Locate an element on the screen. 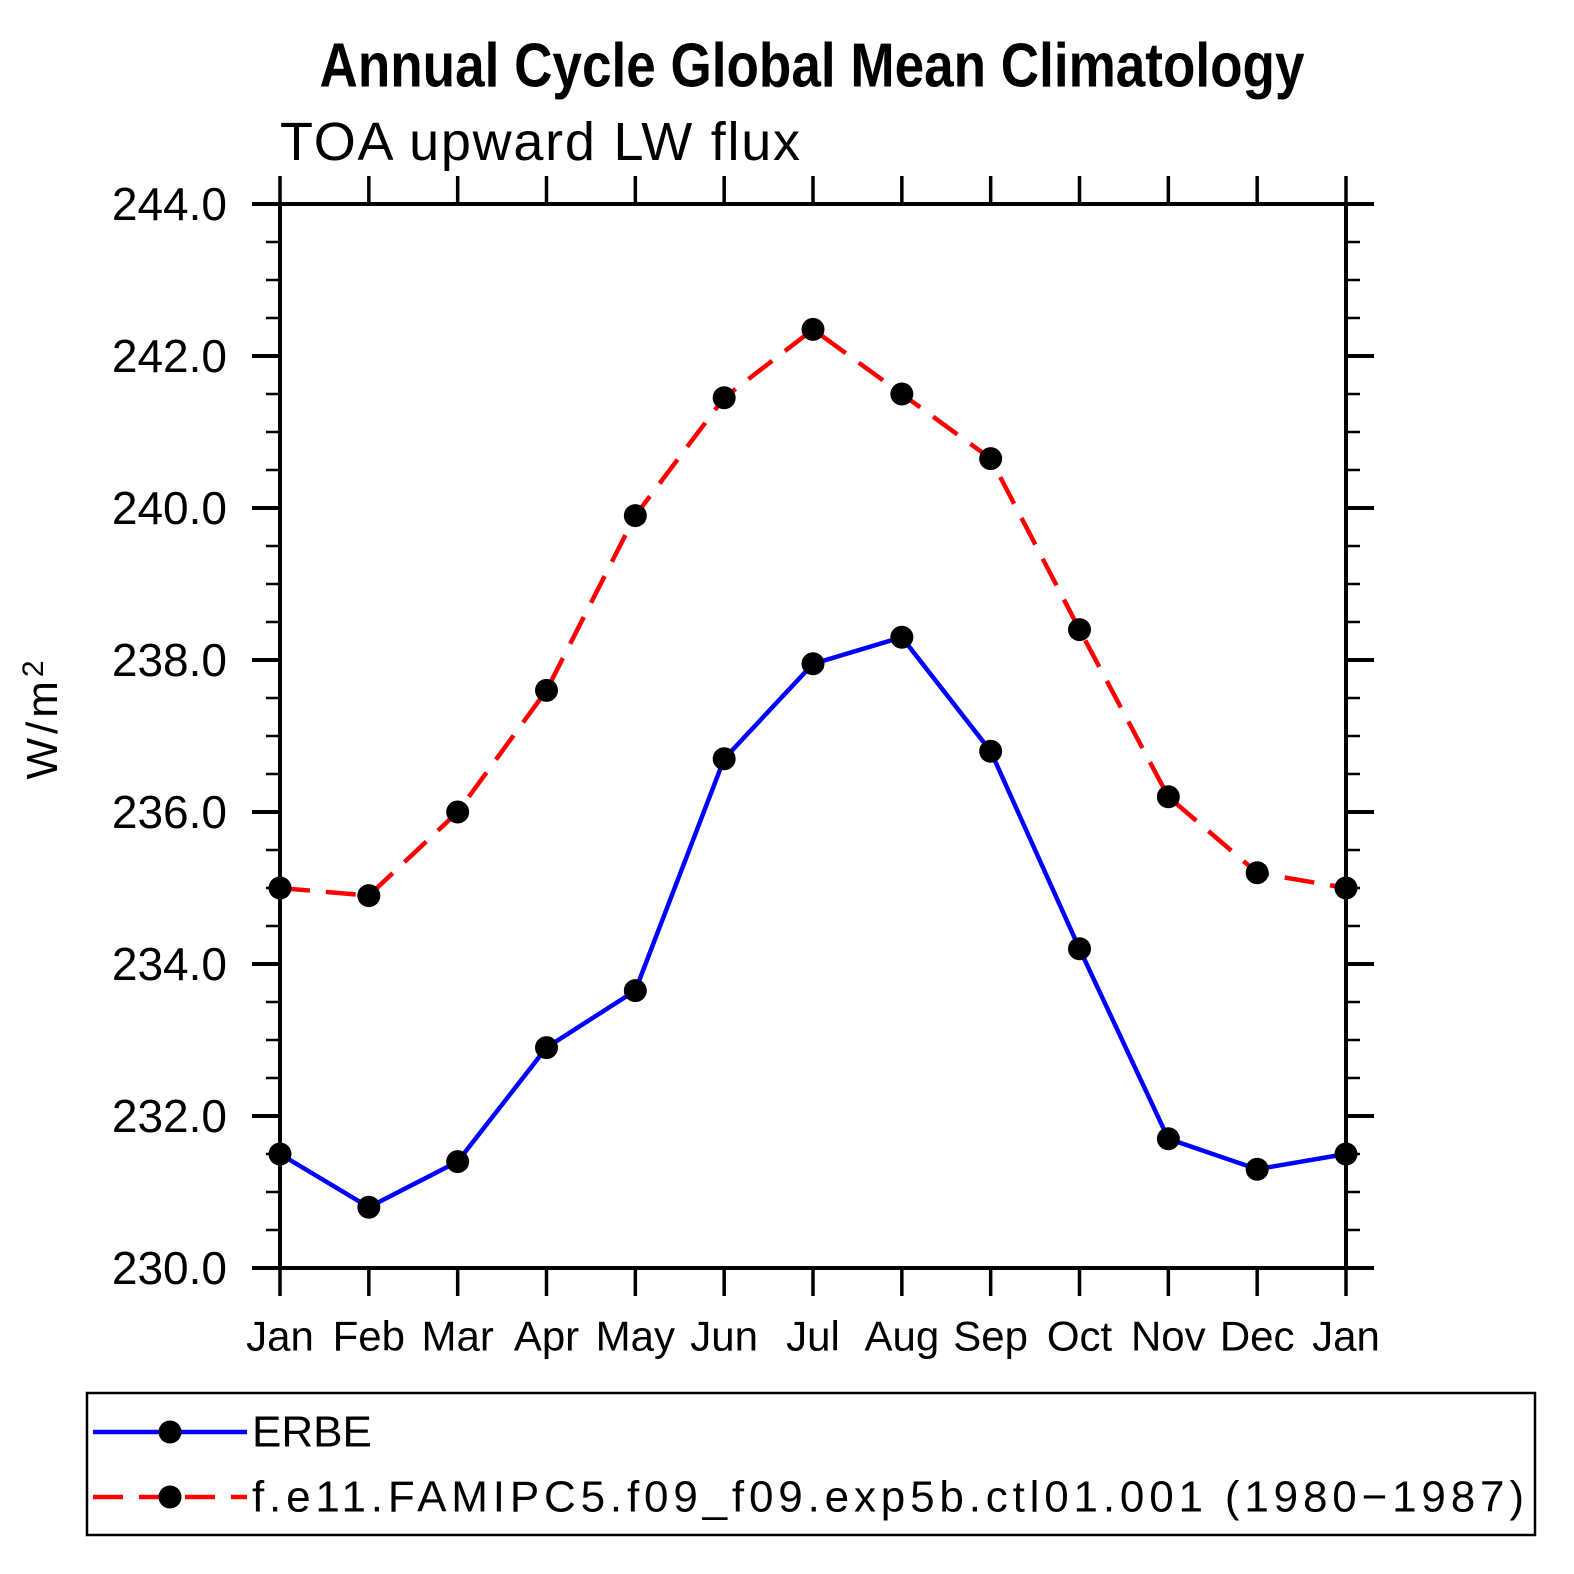  legend-box is located at coordinates (811, 1464).